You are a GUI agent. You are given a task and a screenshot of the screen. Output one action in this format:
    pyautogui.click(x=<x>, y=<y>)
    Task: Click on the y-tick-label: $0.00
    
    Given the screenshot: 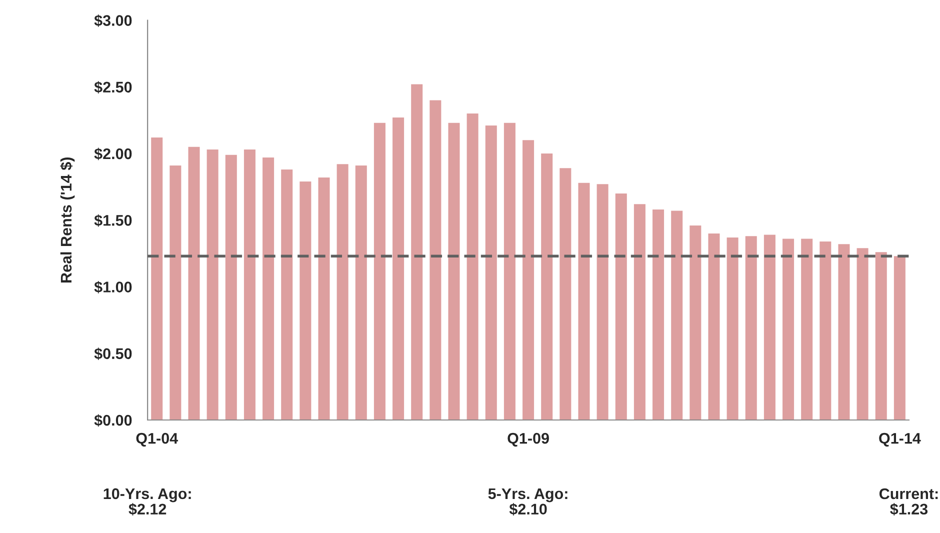 What is the action you would take?
    pyautogui.click(x=113, y=420)
    